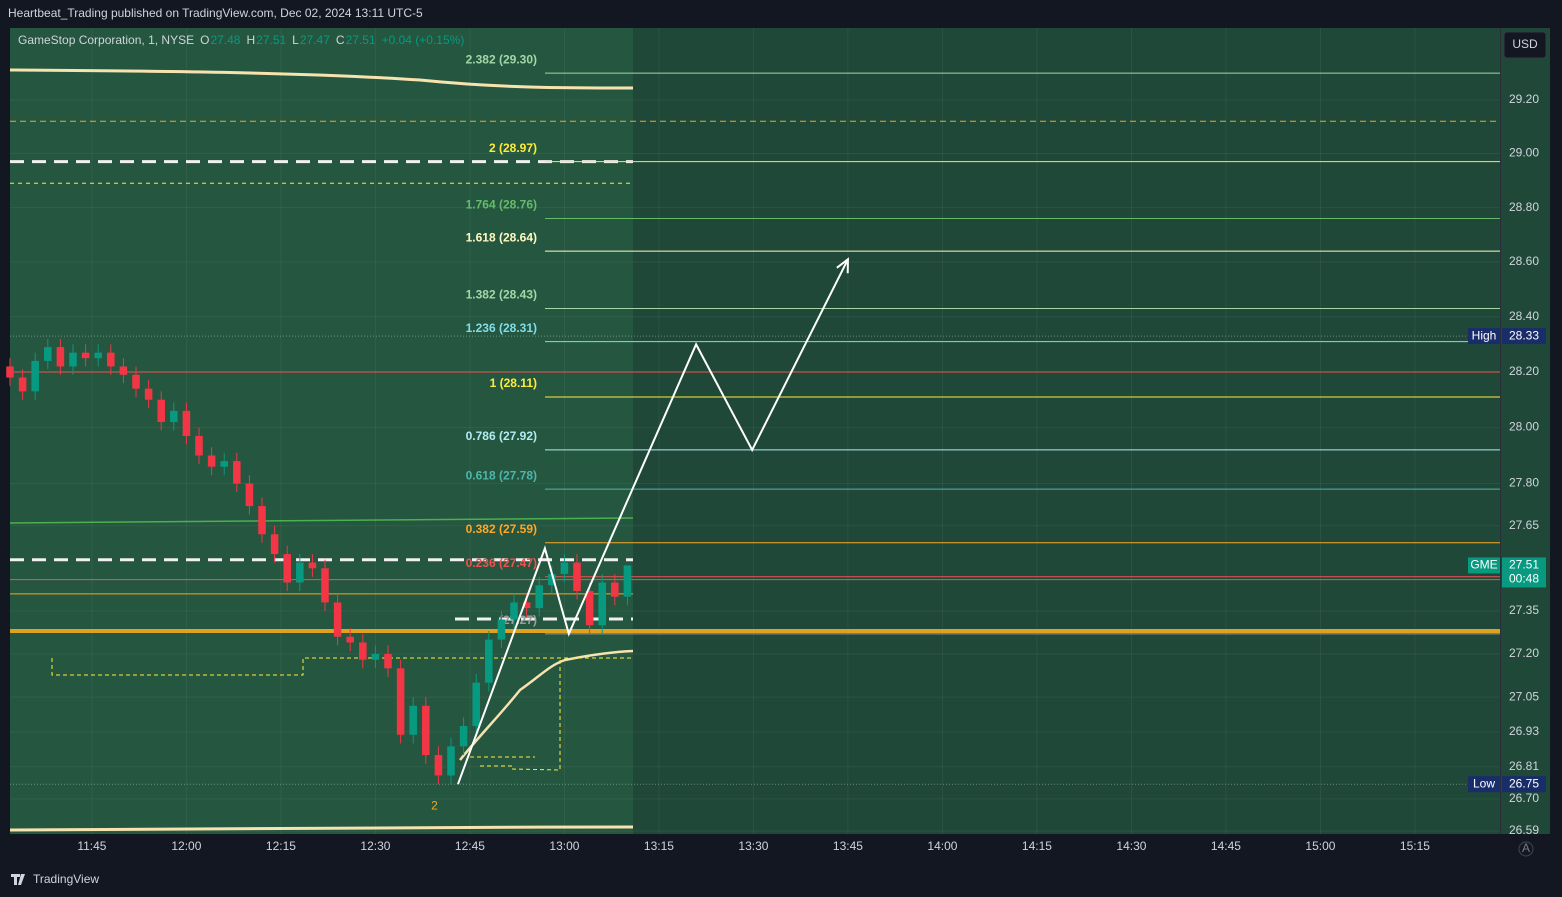 This screenshot has width=1562, height=897. I want to click on badge-name: GME, so click(1483, 565).